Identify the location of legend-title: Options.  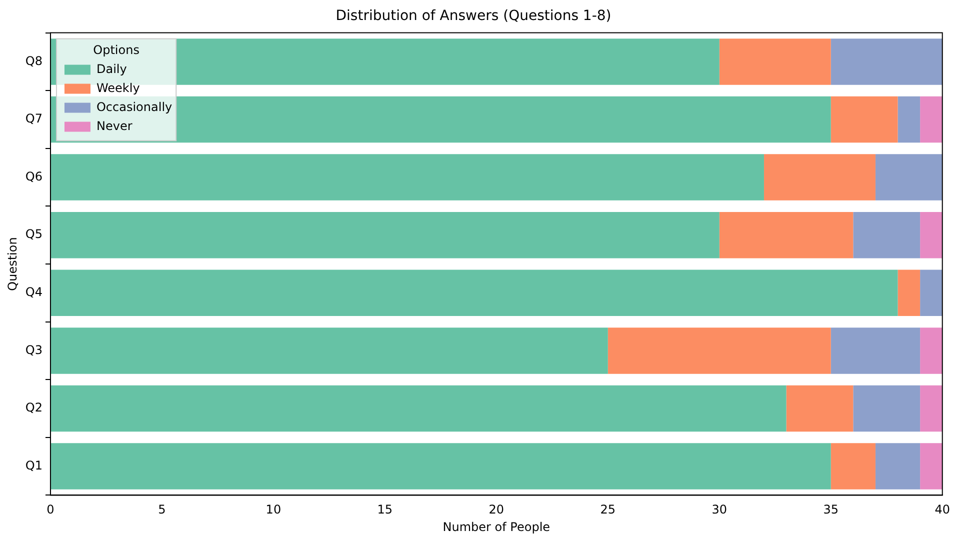
(116, 49).